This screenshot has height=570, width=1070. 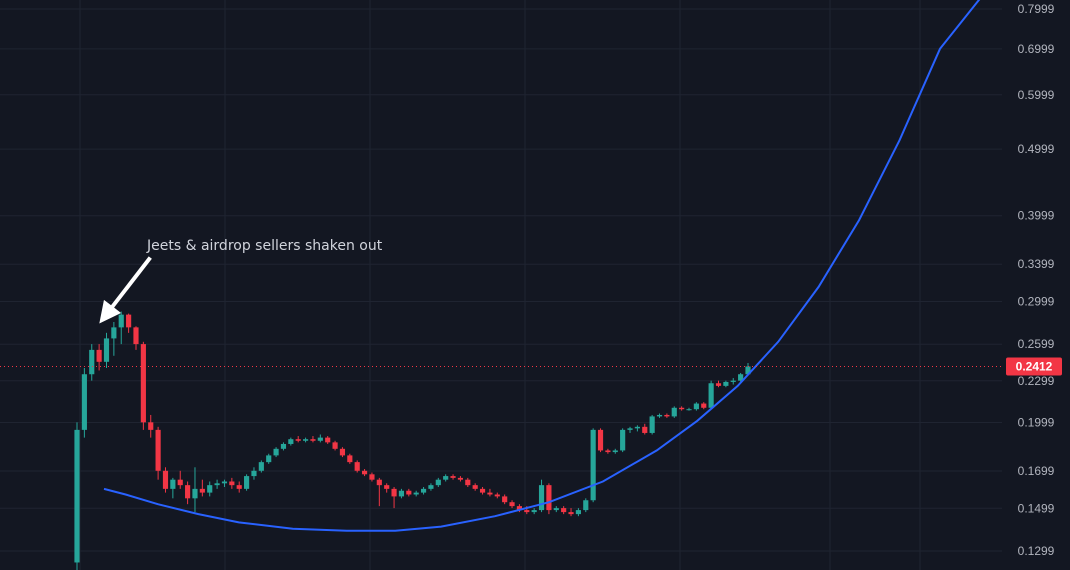 I want to click on y-tick-label: 0.2299, so click(x=1036, y=381).